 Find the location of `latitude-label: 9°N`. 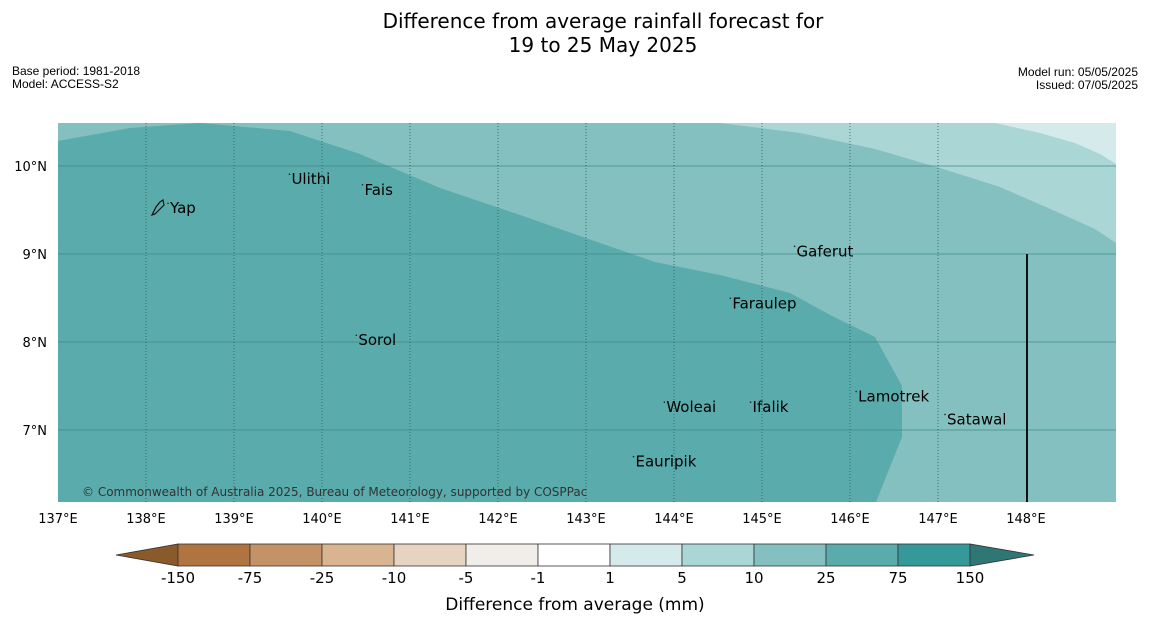

latitude-label: 9°N is located at coordinates (35, 255).